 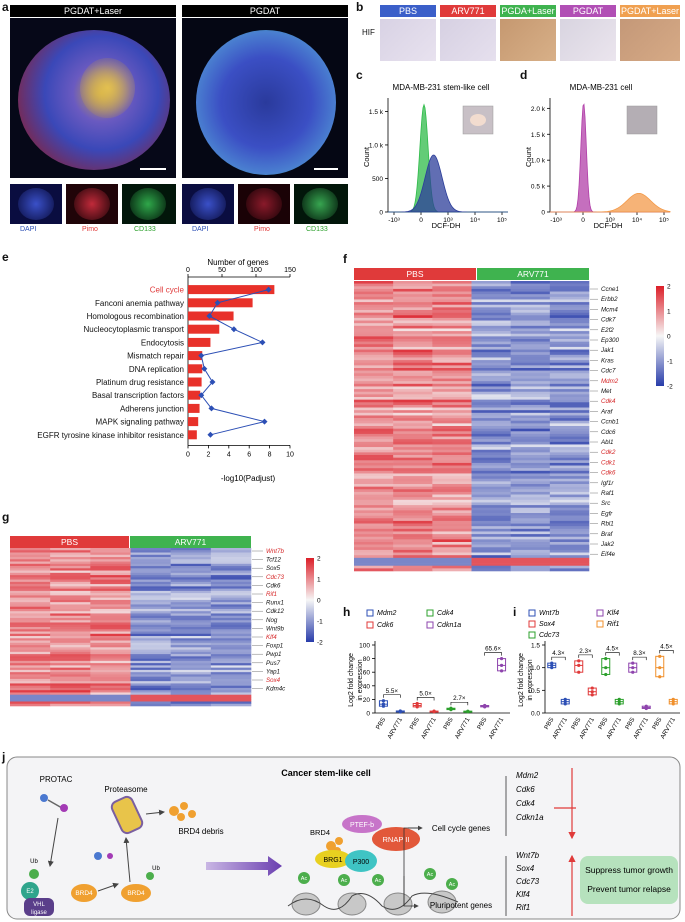 What do you see at coordinates (392, 696) in the screenshot?
I see `q-bracket` at bounding box center [392, 696].